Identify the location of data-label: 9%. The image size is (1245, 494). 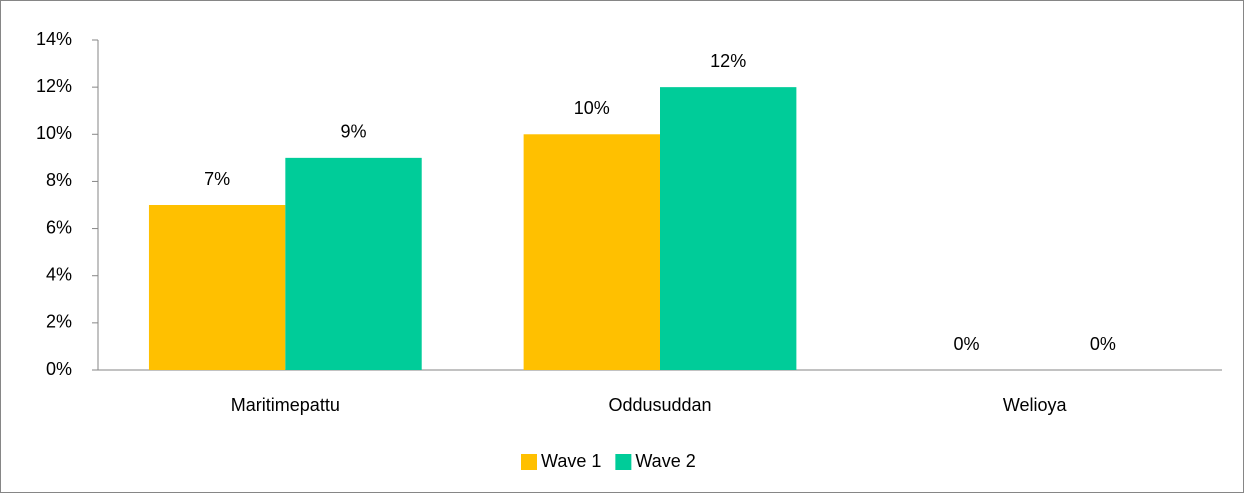
(354, 132).